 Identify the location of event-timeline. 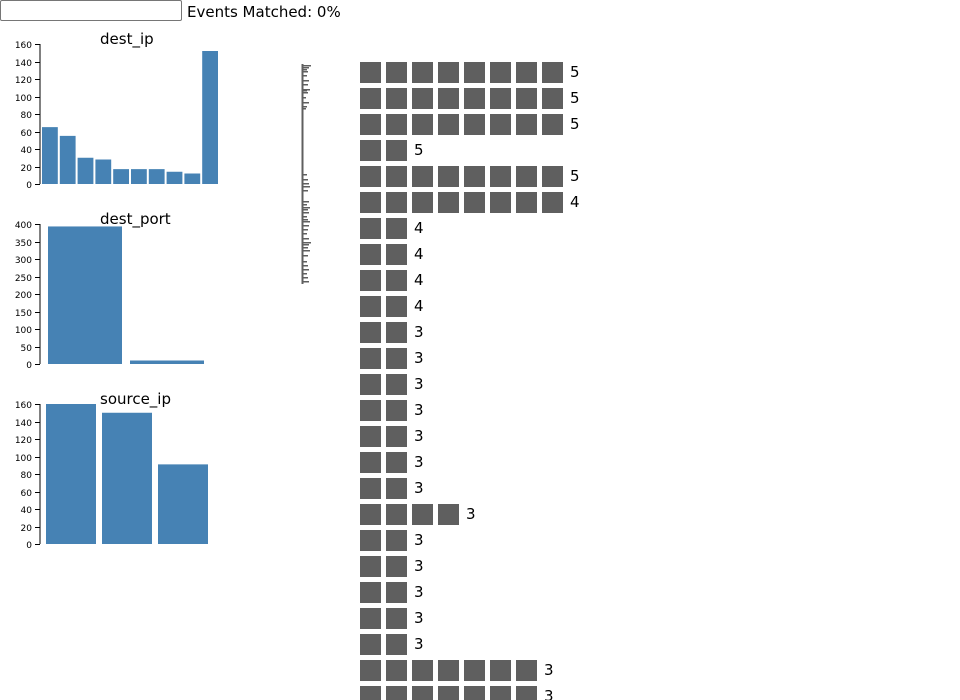
(304, 174).